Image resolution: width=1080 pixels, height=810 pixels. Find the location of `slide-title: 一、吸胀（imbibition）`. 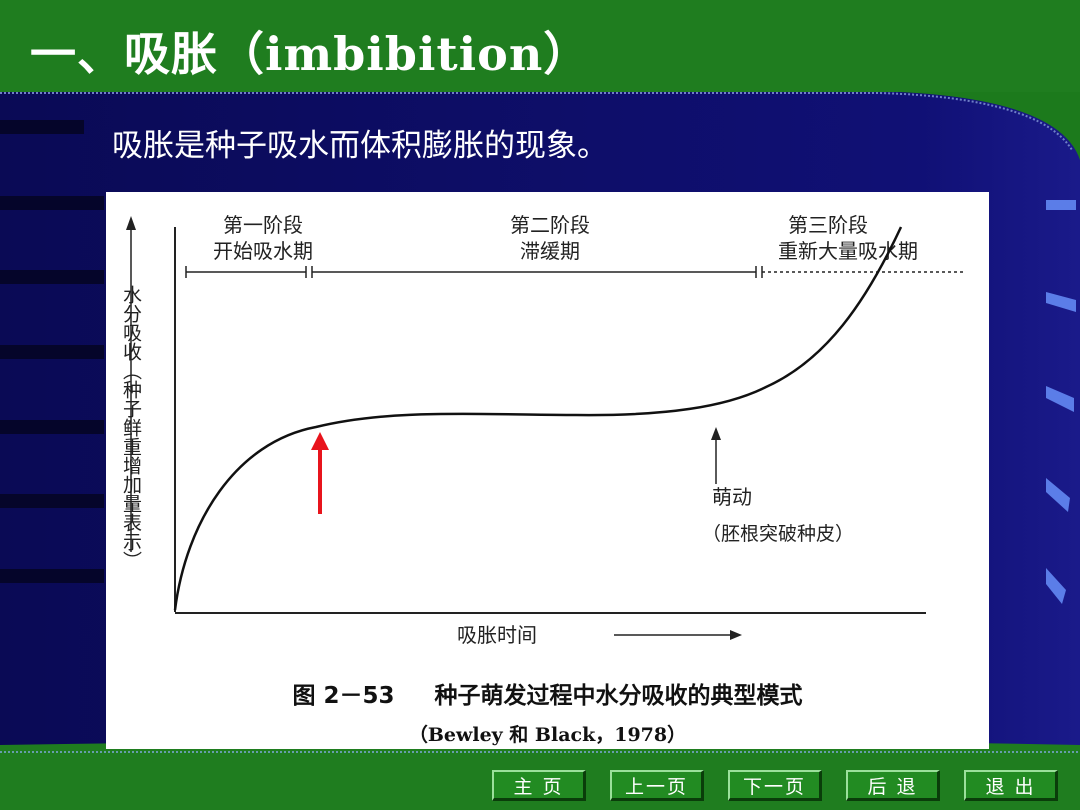

slide-title: 一、吸胀（imbibition） is located at coordinates (310, 54).